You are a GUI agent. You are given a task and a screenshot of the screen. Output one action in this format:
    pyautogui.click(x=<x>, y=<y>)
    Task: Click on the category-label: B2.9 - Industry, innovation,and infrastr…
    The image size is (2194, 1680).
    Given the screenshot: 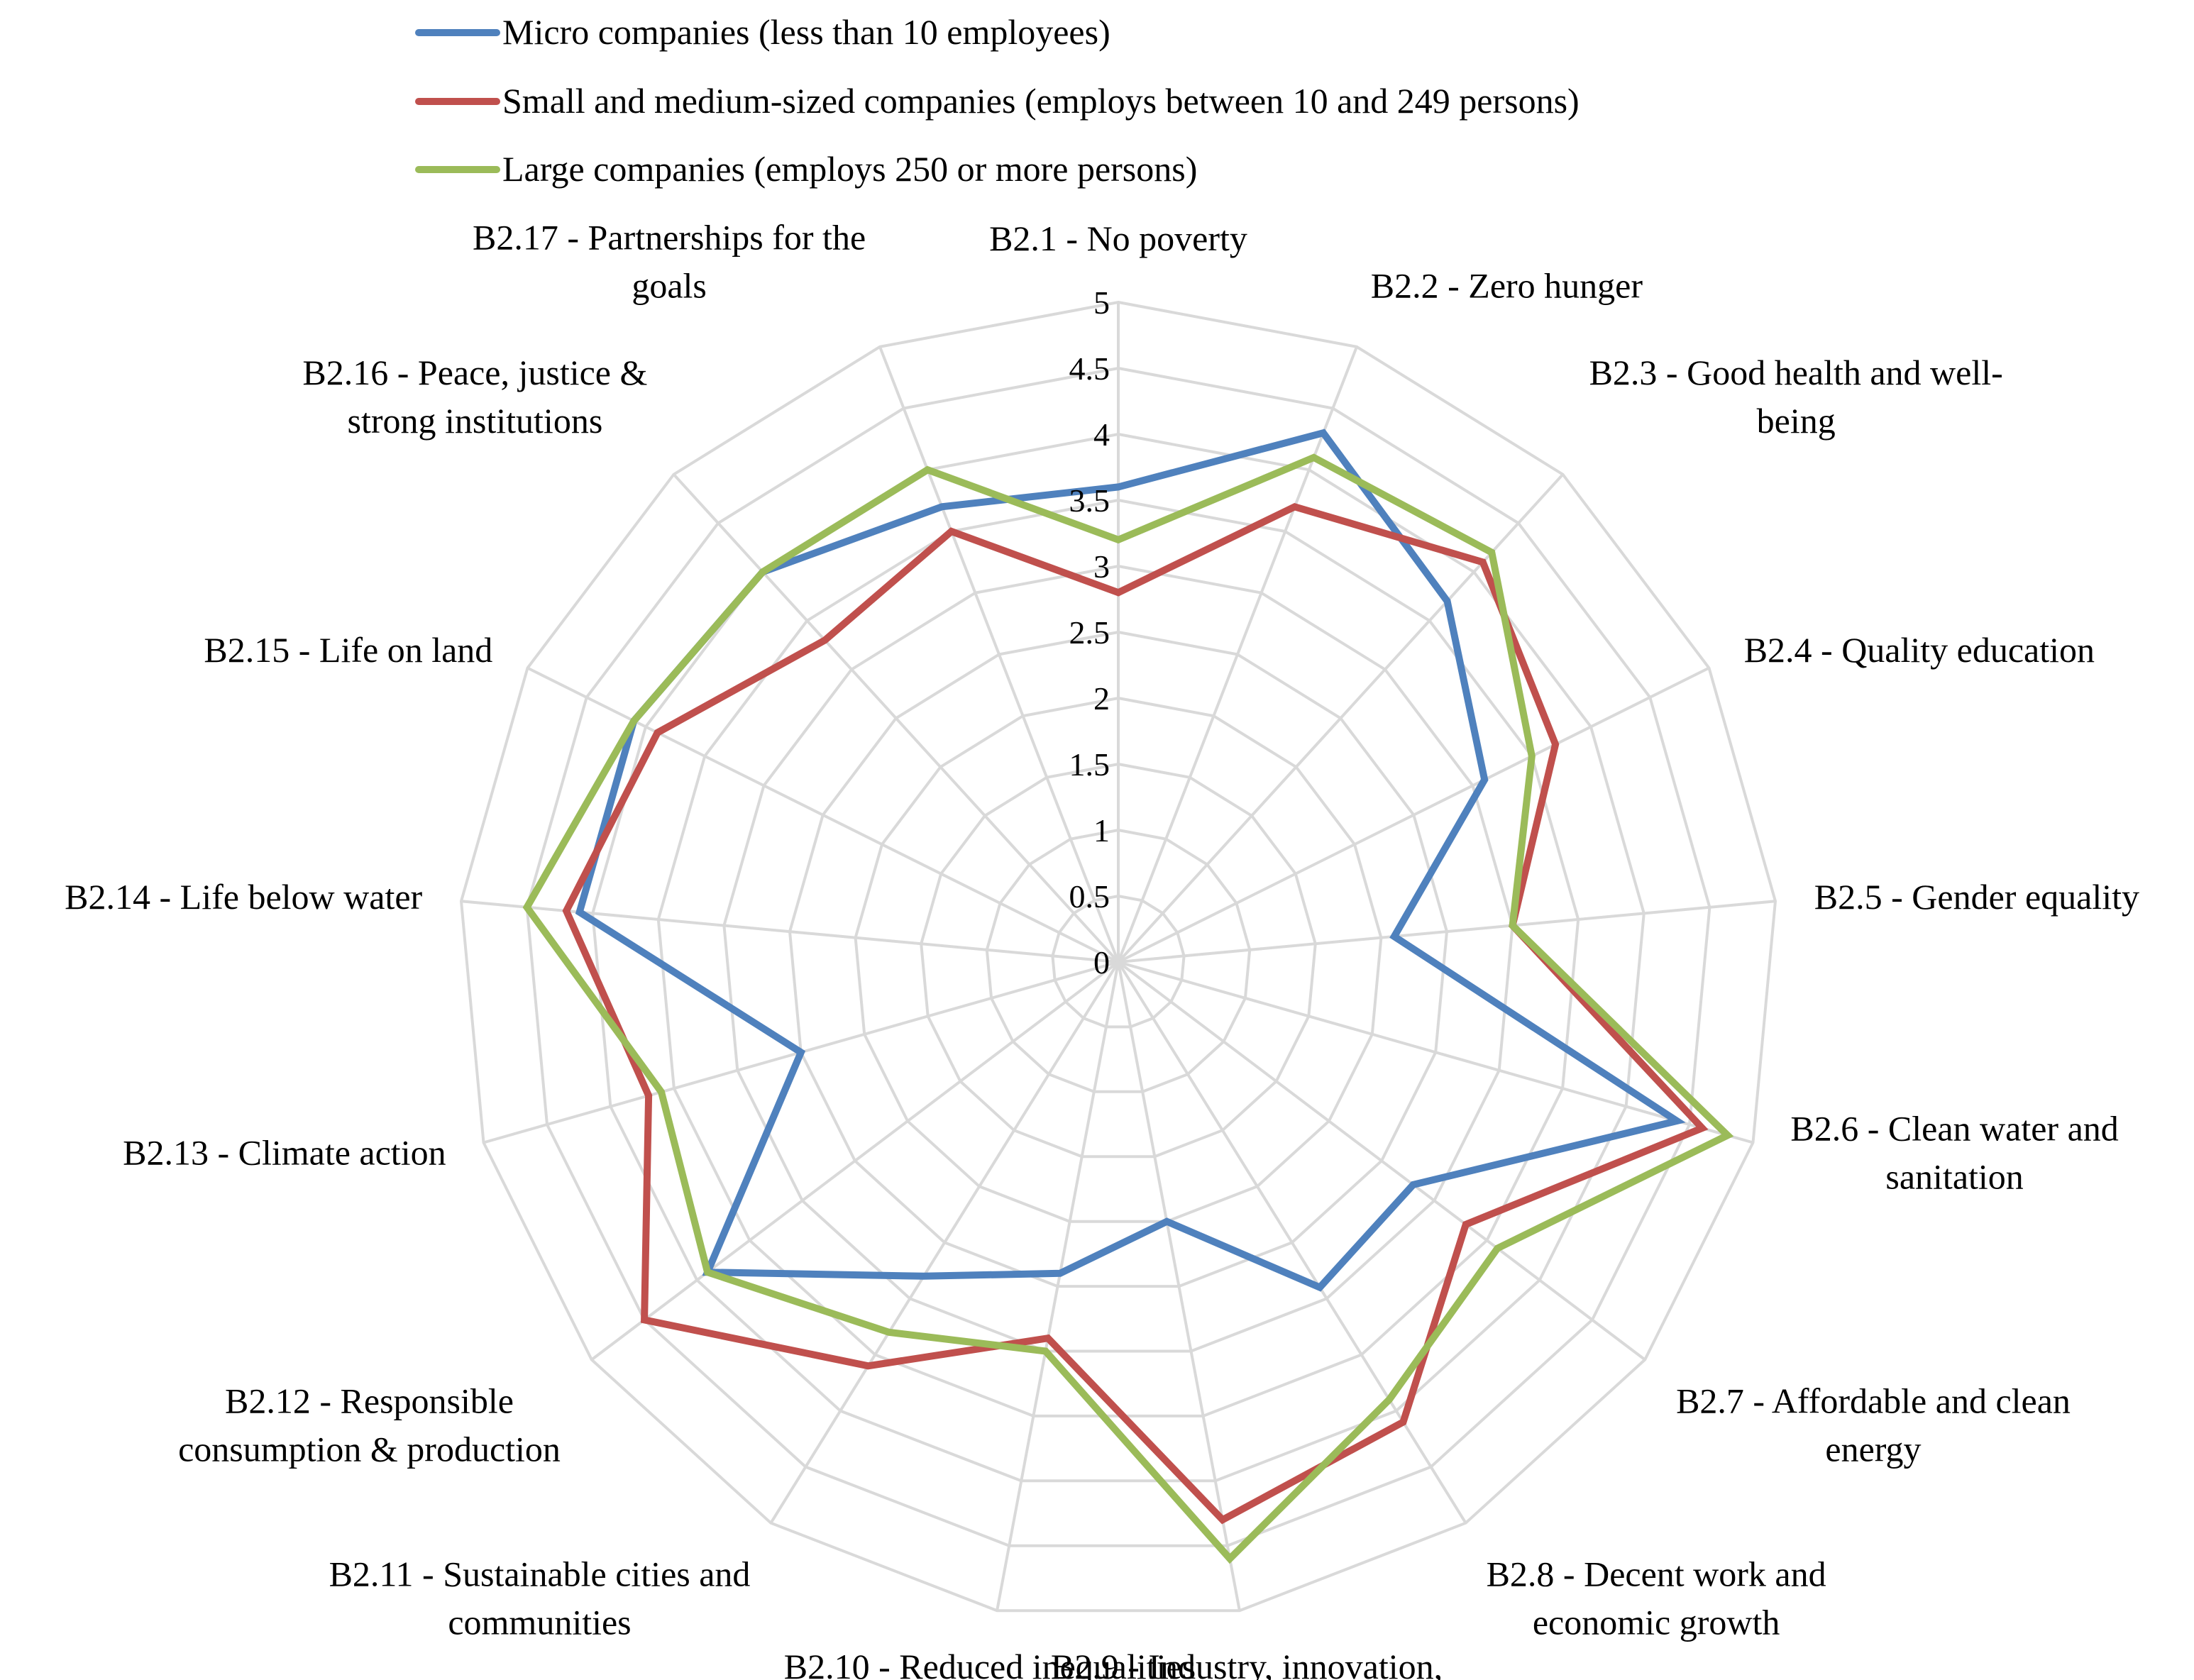 What is the action you would take?
    pyautogui.click(x=1247, y=1663)
    